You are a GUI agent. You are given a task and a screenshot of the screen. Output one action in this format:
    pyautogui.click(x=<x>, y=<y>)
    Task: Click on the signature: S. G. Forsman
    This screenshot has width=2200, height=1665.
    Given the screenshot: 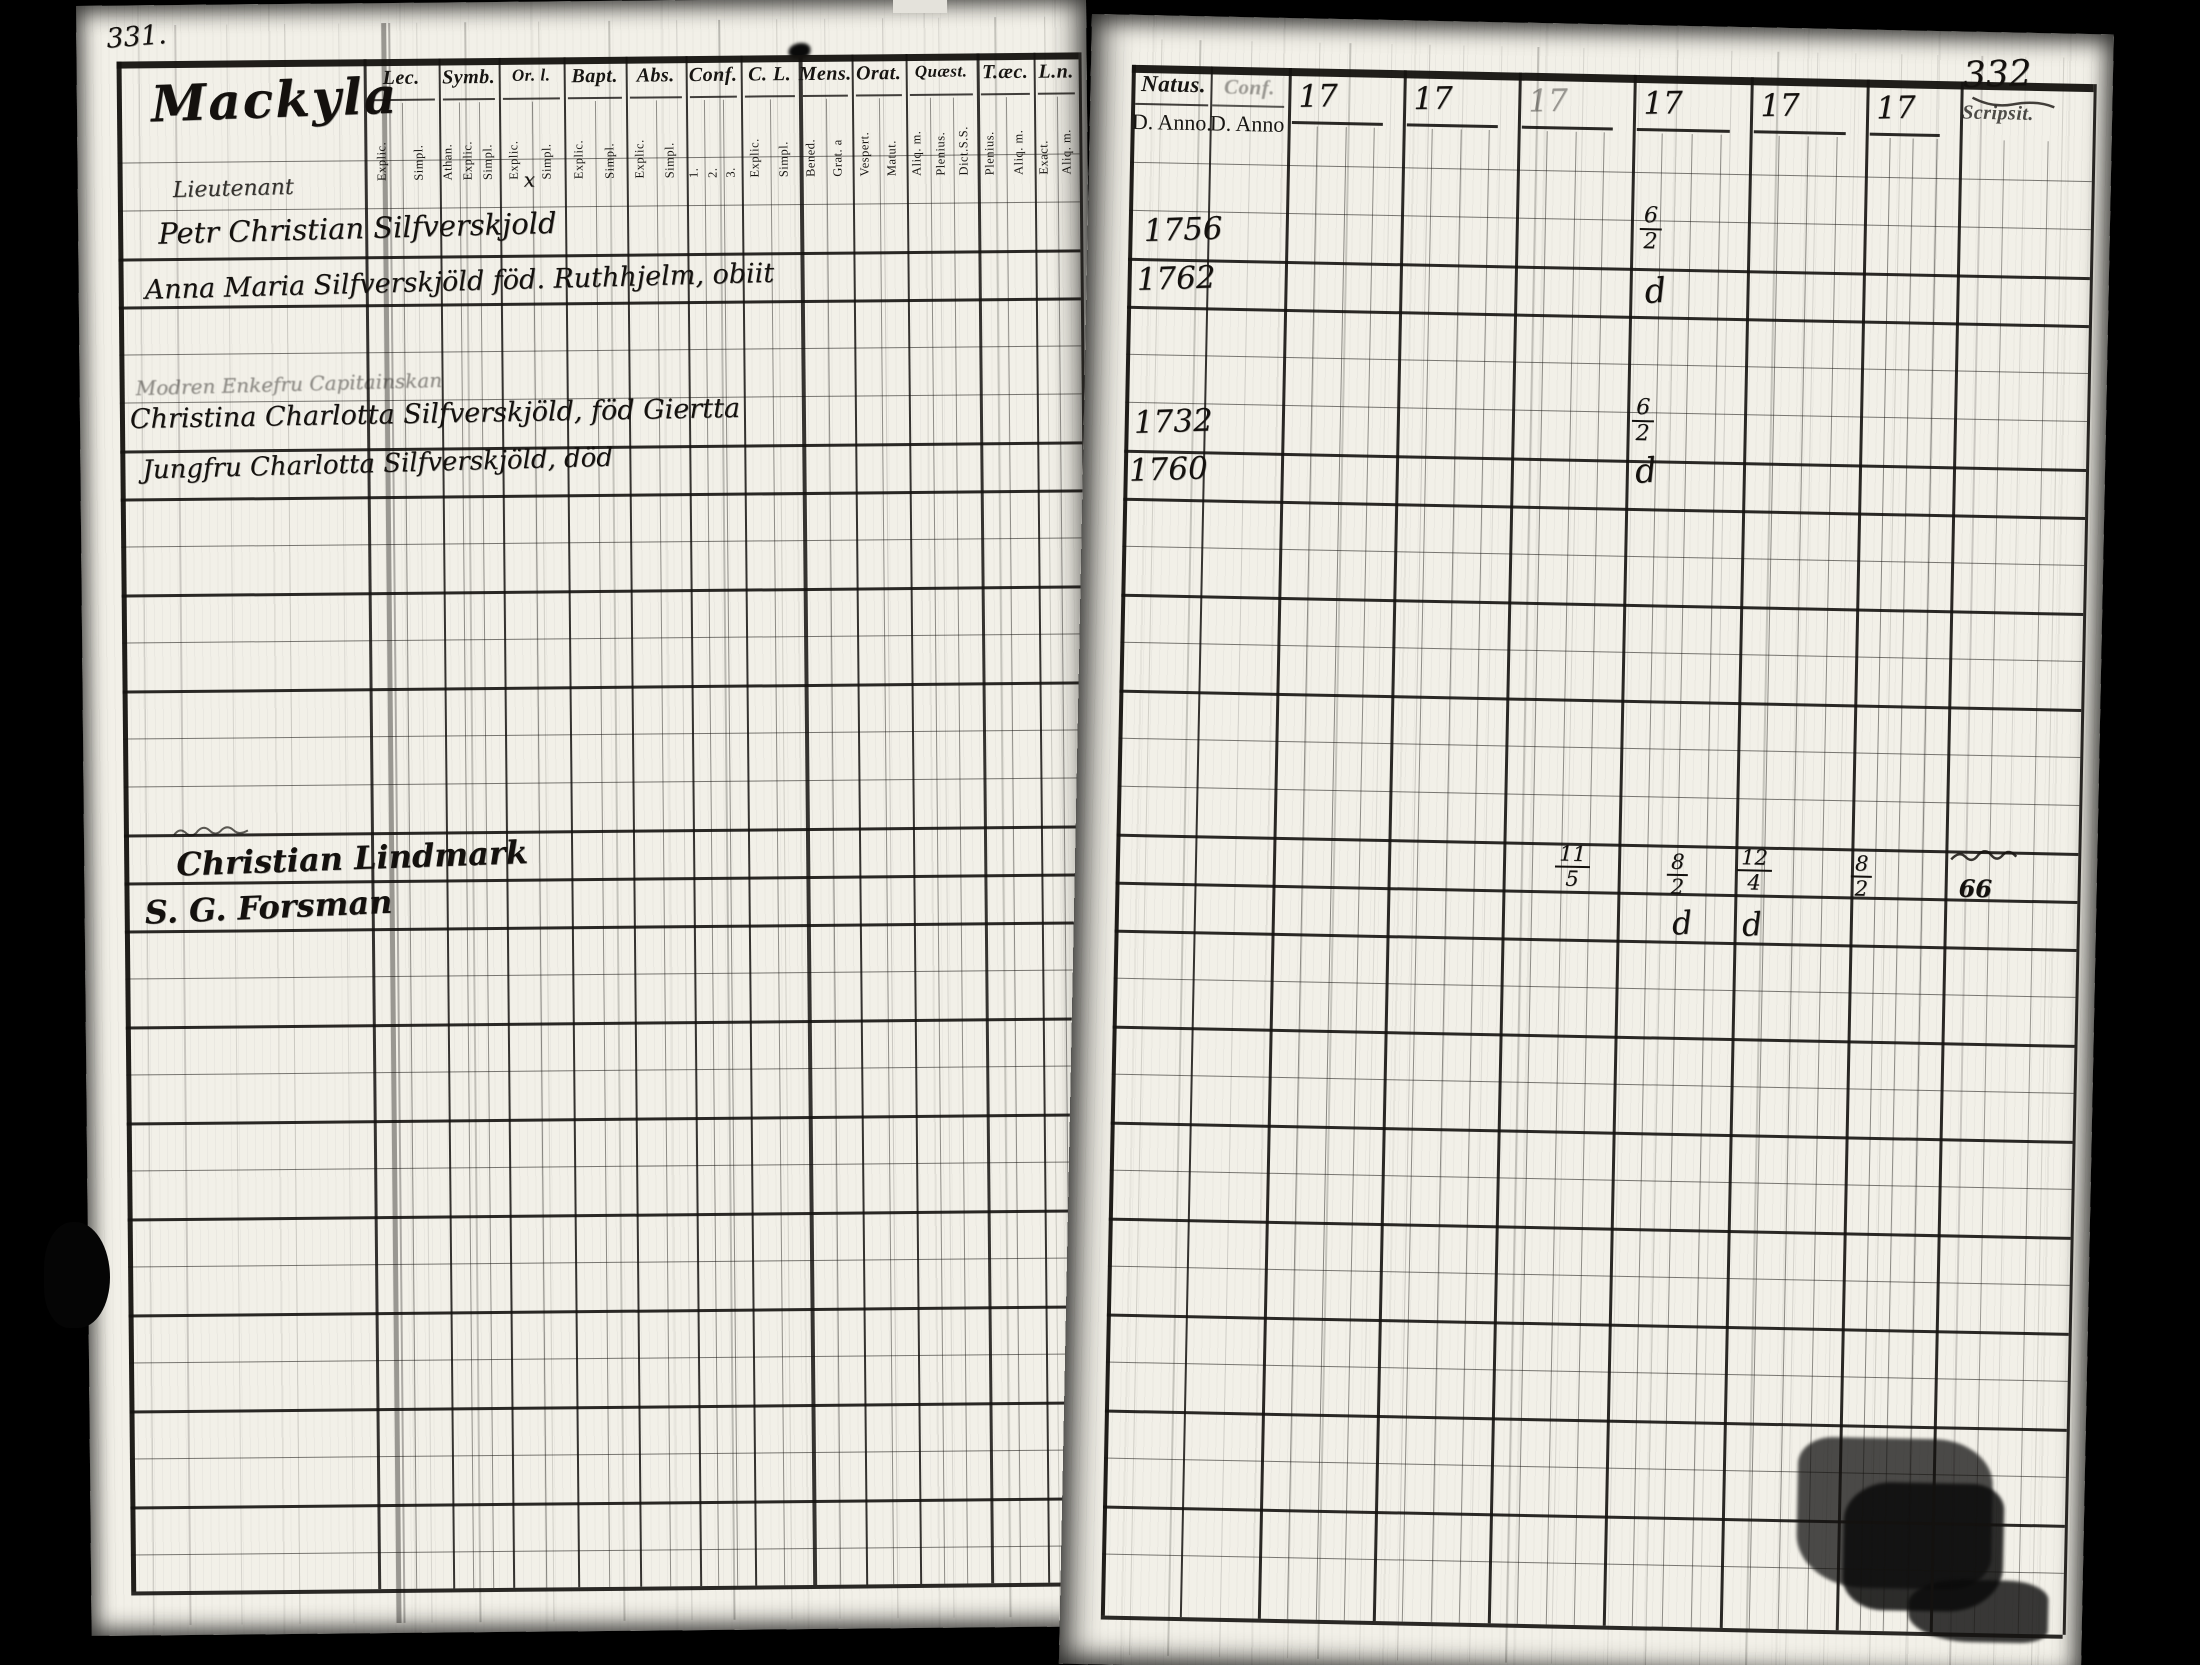 What is the action you would take?
    pyautogui.click(x=268, y=907)
    